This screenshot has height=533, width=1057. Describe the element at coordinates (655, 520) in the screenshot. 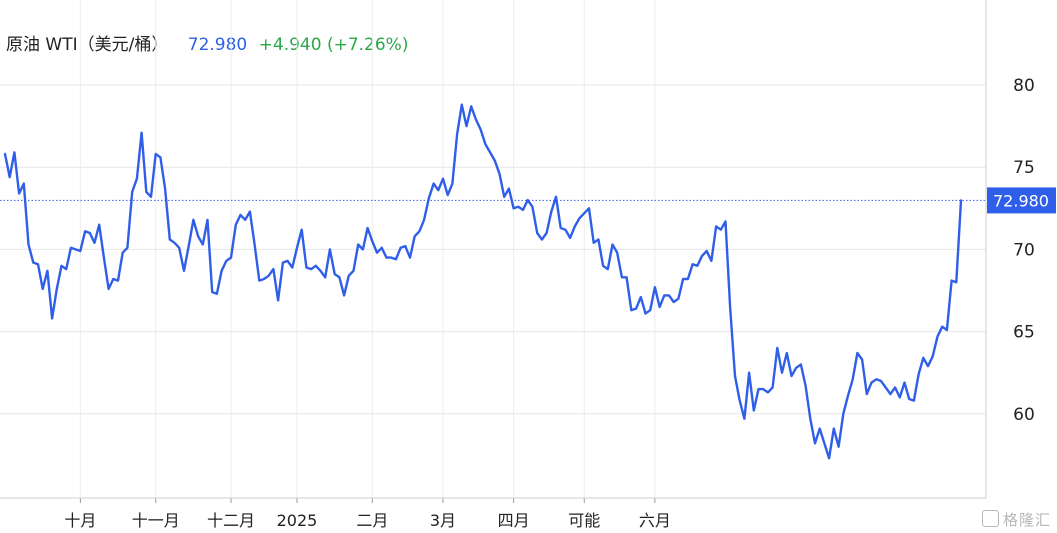

I see `x-tick-label: 六月` at that location.